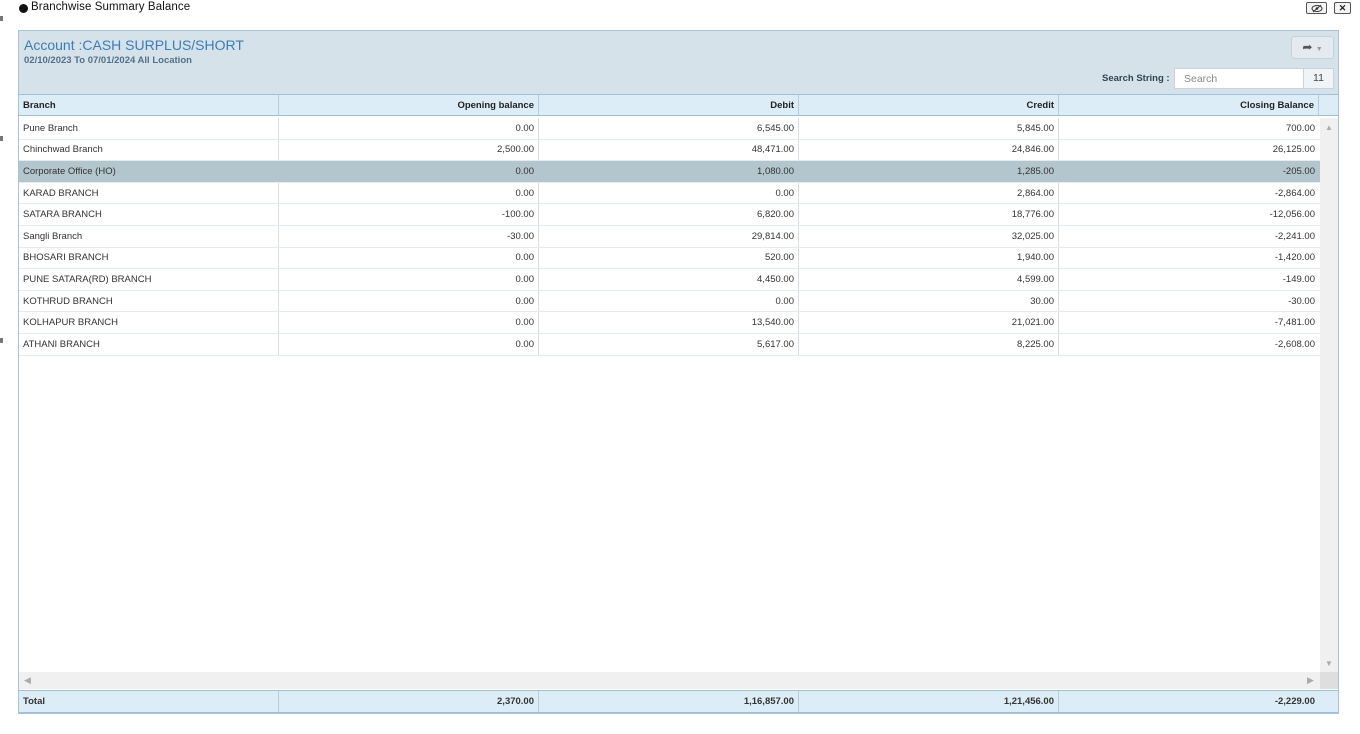  Describe the element at coordinates (149, 301) in the screenshot. I see `cell-branch: KOTHRUD BRANCH` at that location.